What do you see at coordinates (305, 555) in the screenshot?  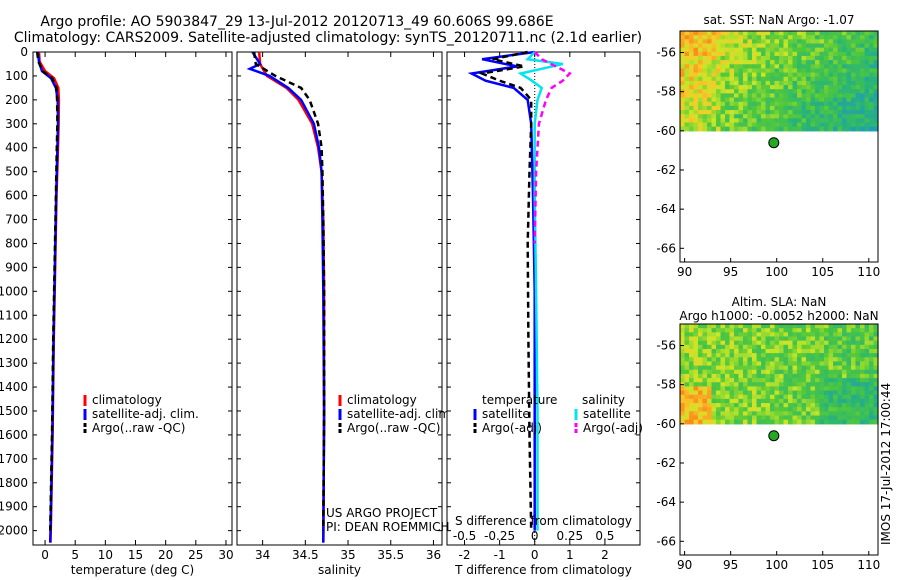 I see `salinity-xtick-label: 34.5` at bounding box center [305, 555].